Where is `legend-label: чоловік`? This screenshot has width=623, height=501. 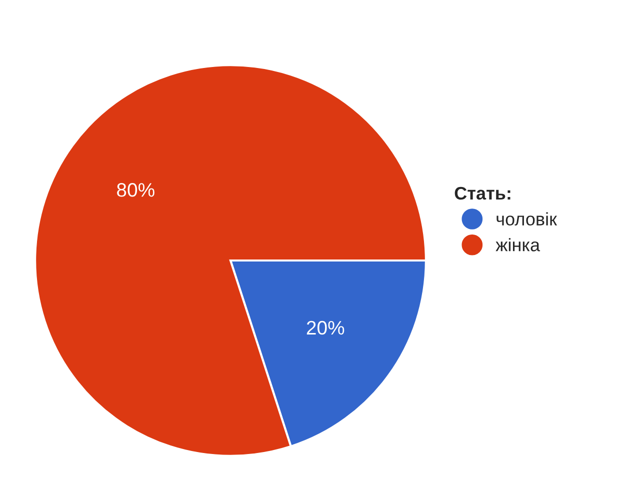 legend-label: чоловік is located at coordinates (527, 219).